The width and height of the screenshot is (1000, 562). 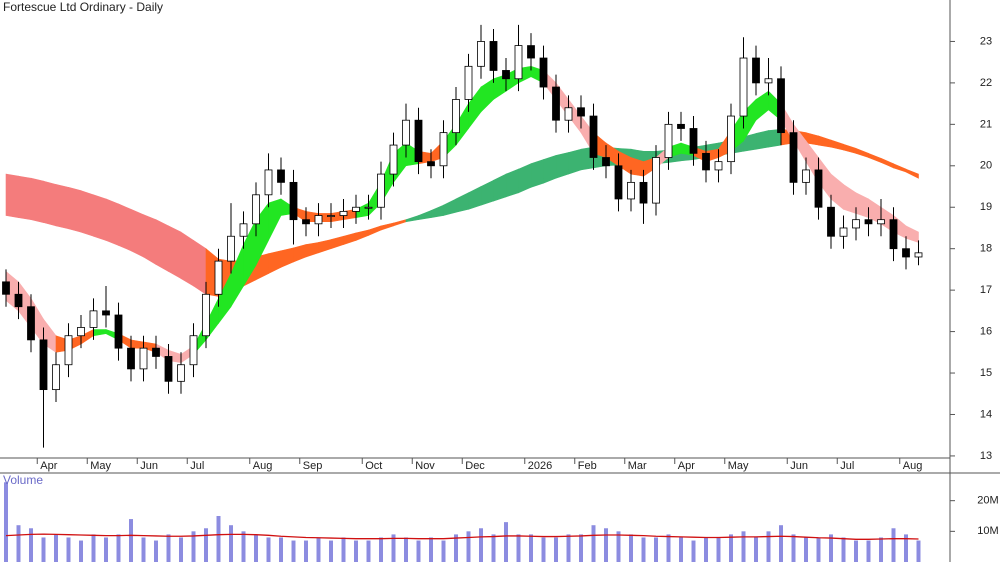 I want to click on y-tick-label: 15, so click(x=986, y=373).